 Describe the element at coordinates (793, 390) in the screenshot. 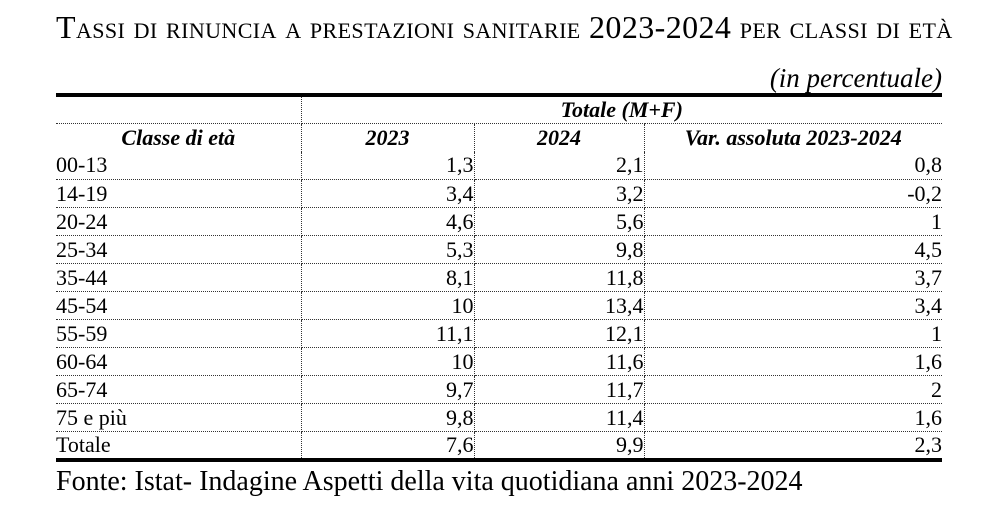

I see `cell-var: 2` at that location.